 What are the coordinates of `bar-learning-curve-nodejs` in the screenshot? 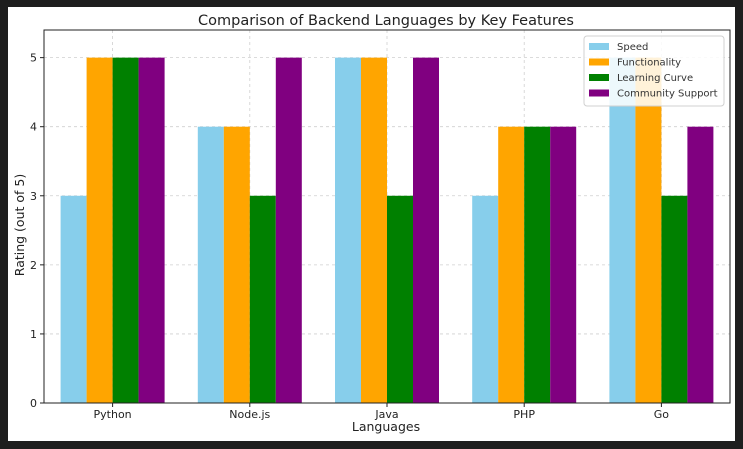 It's located at (262, 299).